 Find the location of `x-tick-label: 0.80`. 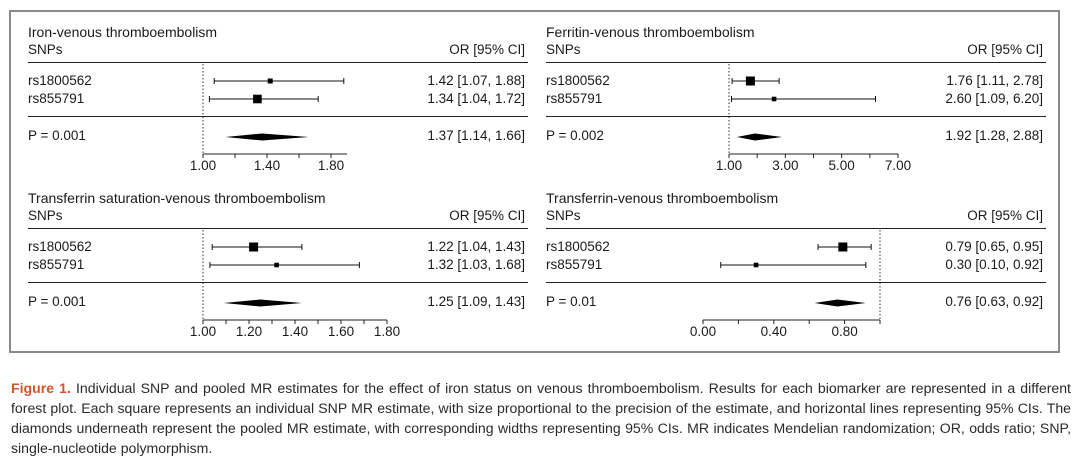

x-tick-label: 0.80 is located at coordinates (844, 331).